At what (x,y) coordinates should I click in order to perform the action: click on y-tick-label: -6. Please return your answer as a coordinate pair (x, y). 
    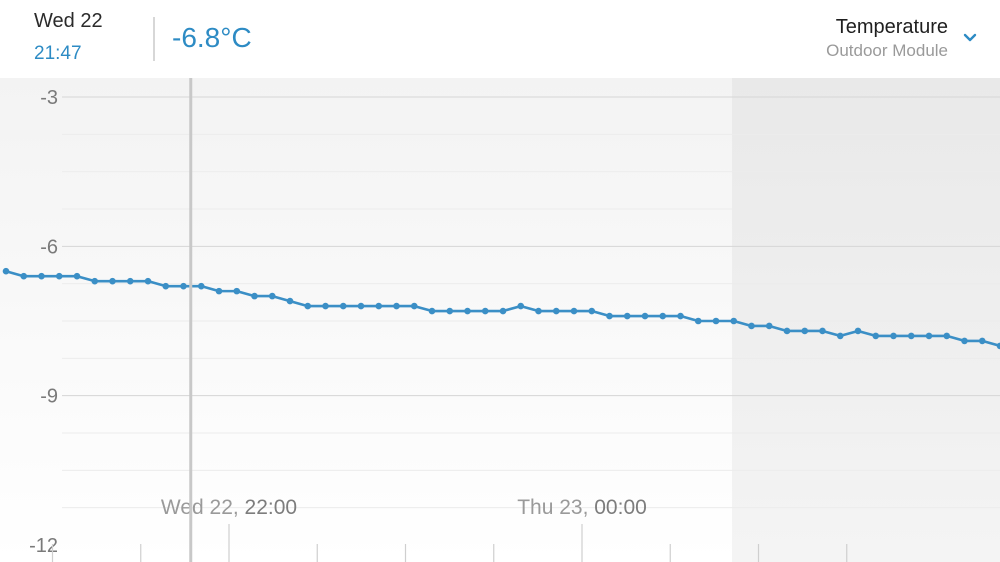
    Looking at the image, I should click on (49, 247).